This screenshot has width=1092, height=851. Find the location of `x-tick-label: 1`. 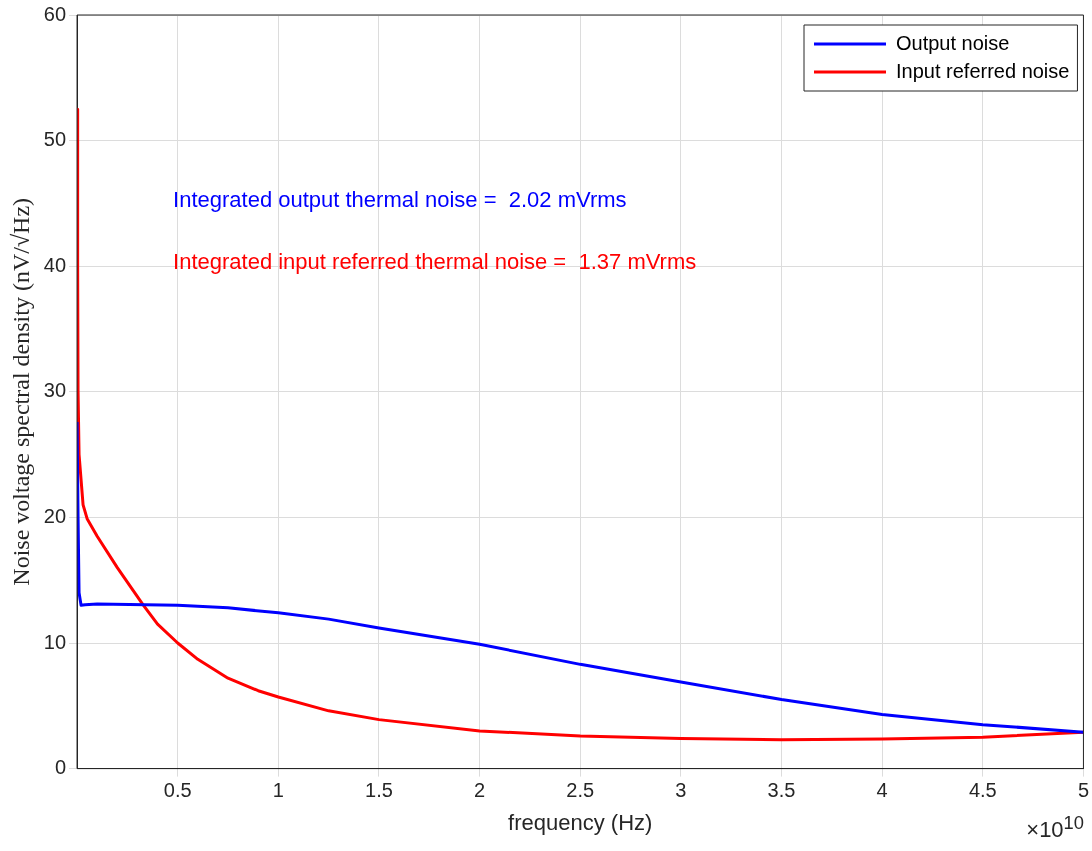

x-tick-label: 1 is located at coordinates (278, 790).